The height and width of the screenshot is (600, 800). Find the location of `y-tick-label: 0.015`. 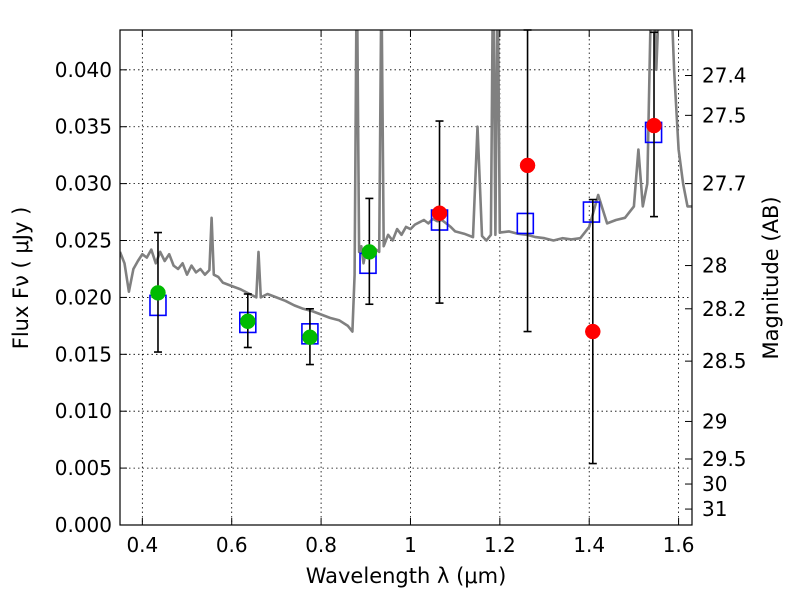

y-tick-label: 0.015 is located at coordinates (83, 354).